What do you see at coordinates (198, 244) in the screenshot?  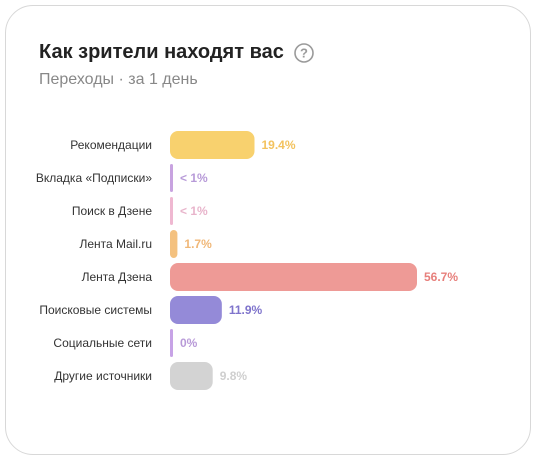 I see `value-label: 1.7%` at bounding box center [198, 244].